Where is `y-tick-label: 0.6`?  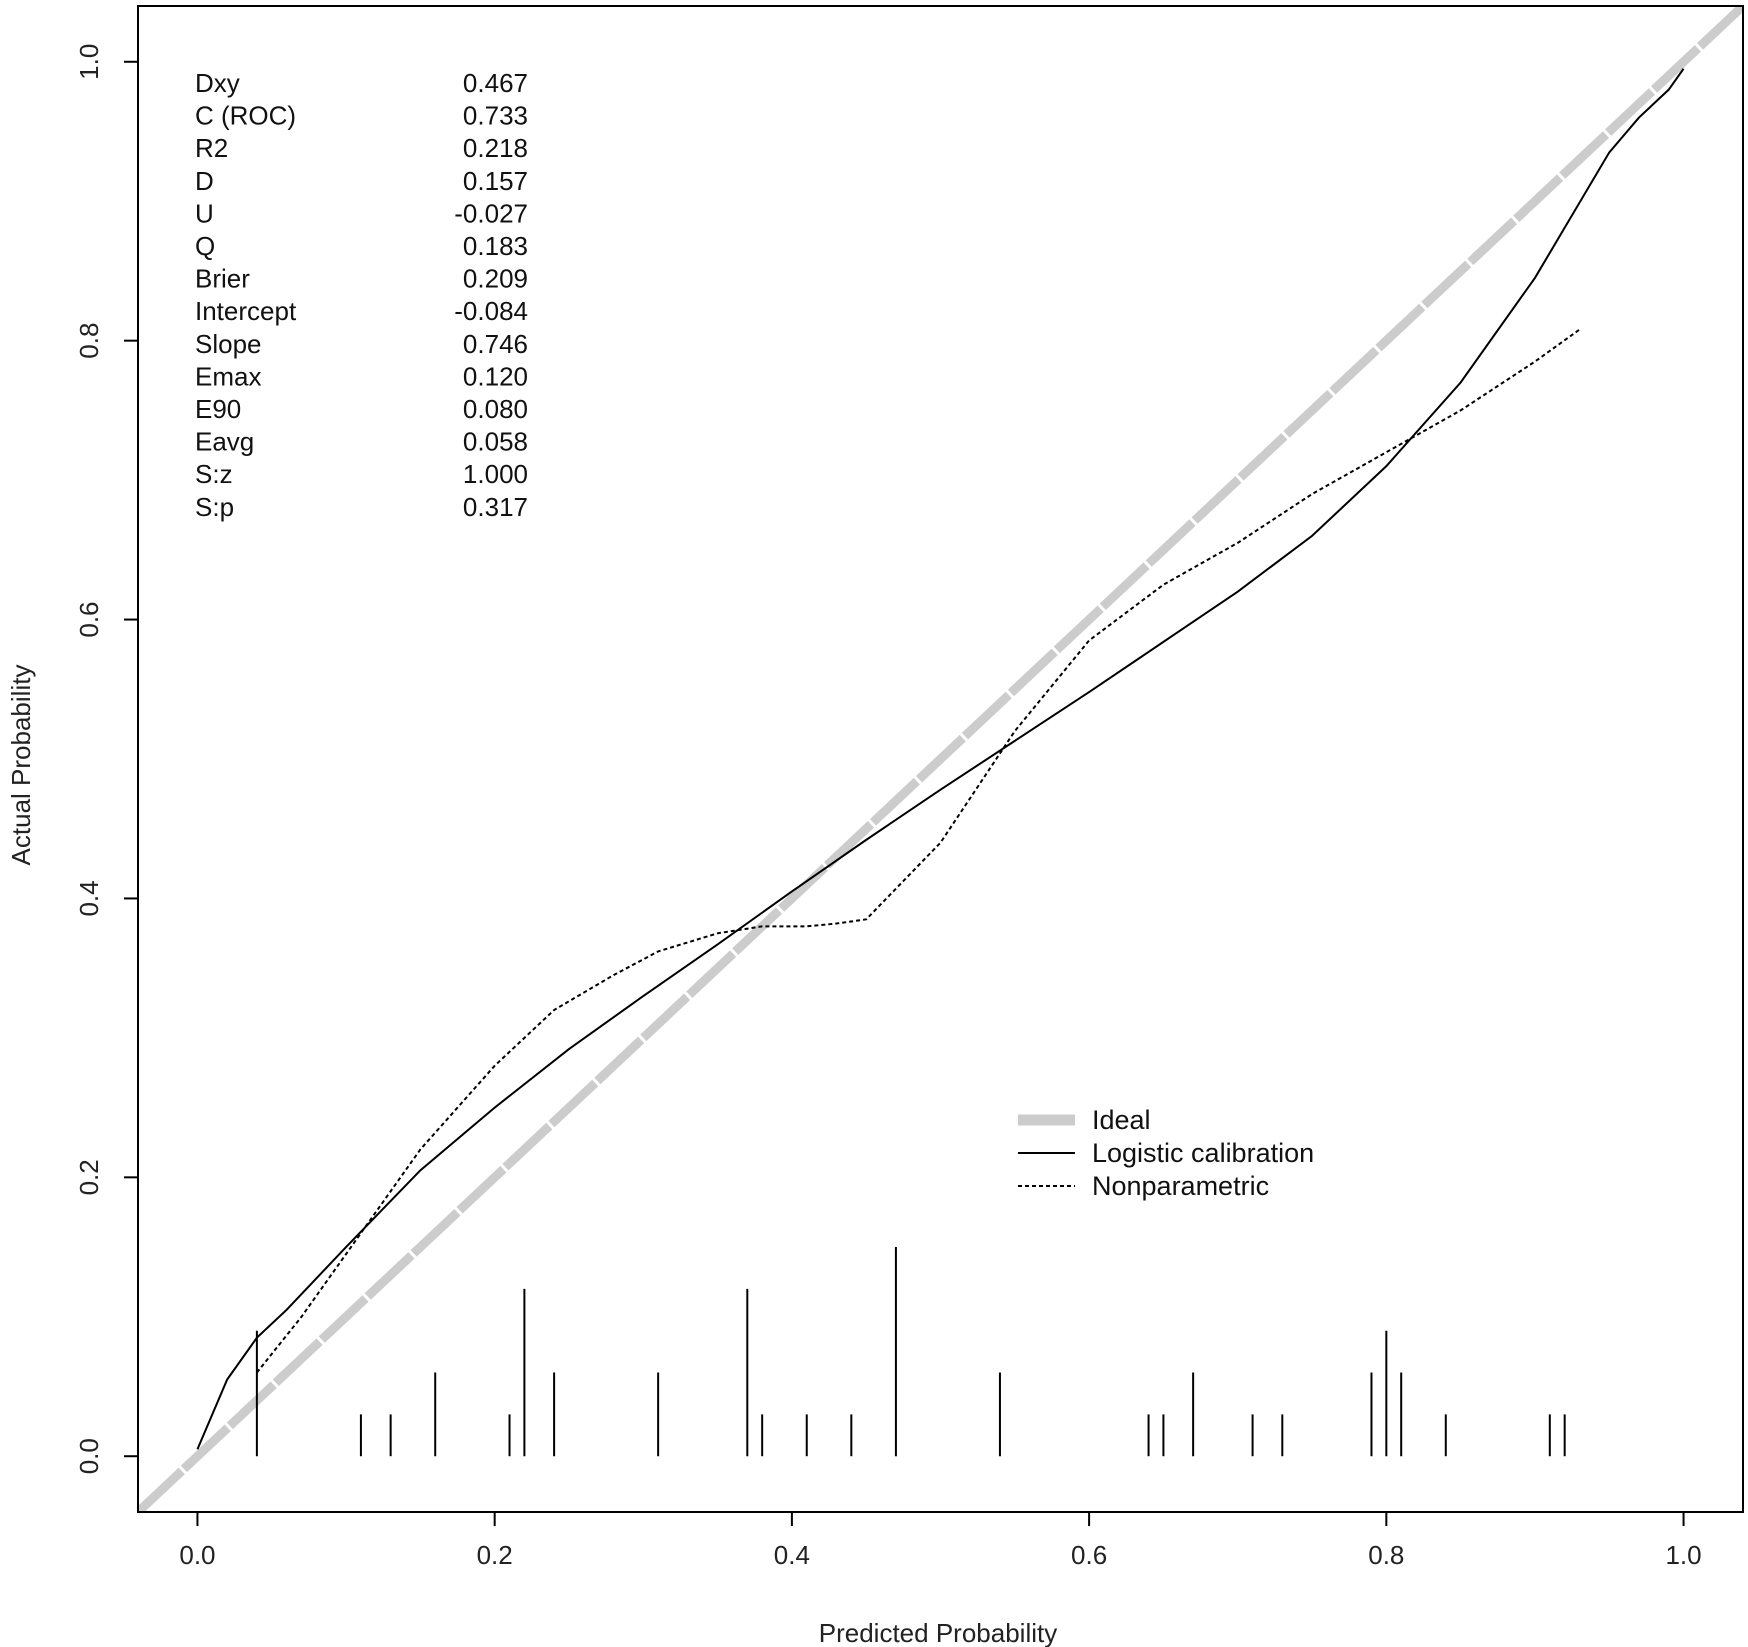
y-tick-label: 0.6 is located at coordinates (89, 619).